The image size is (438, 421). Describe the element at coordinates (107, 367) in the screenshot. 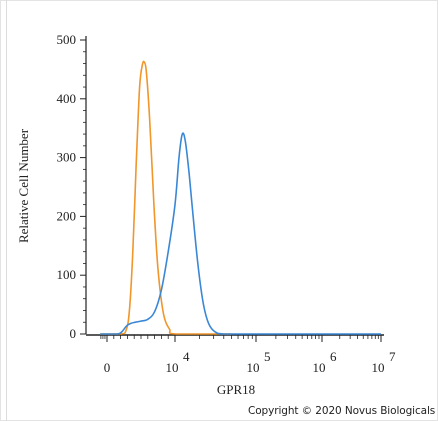

I see `x-tick-label: 0` at that location.